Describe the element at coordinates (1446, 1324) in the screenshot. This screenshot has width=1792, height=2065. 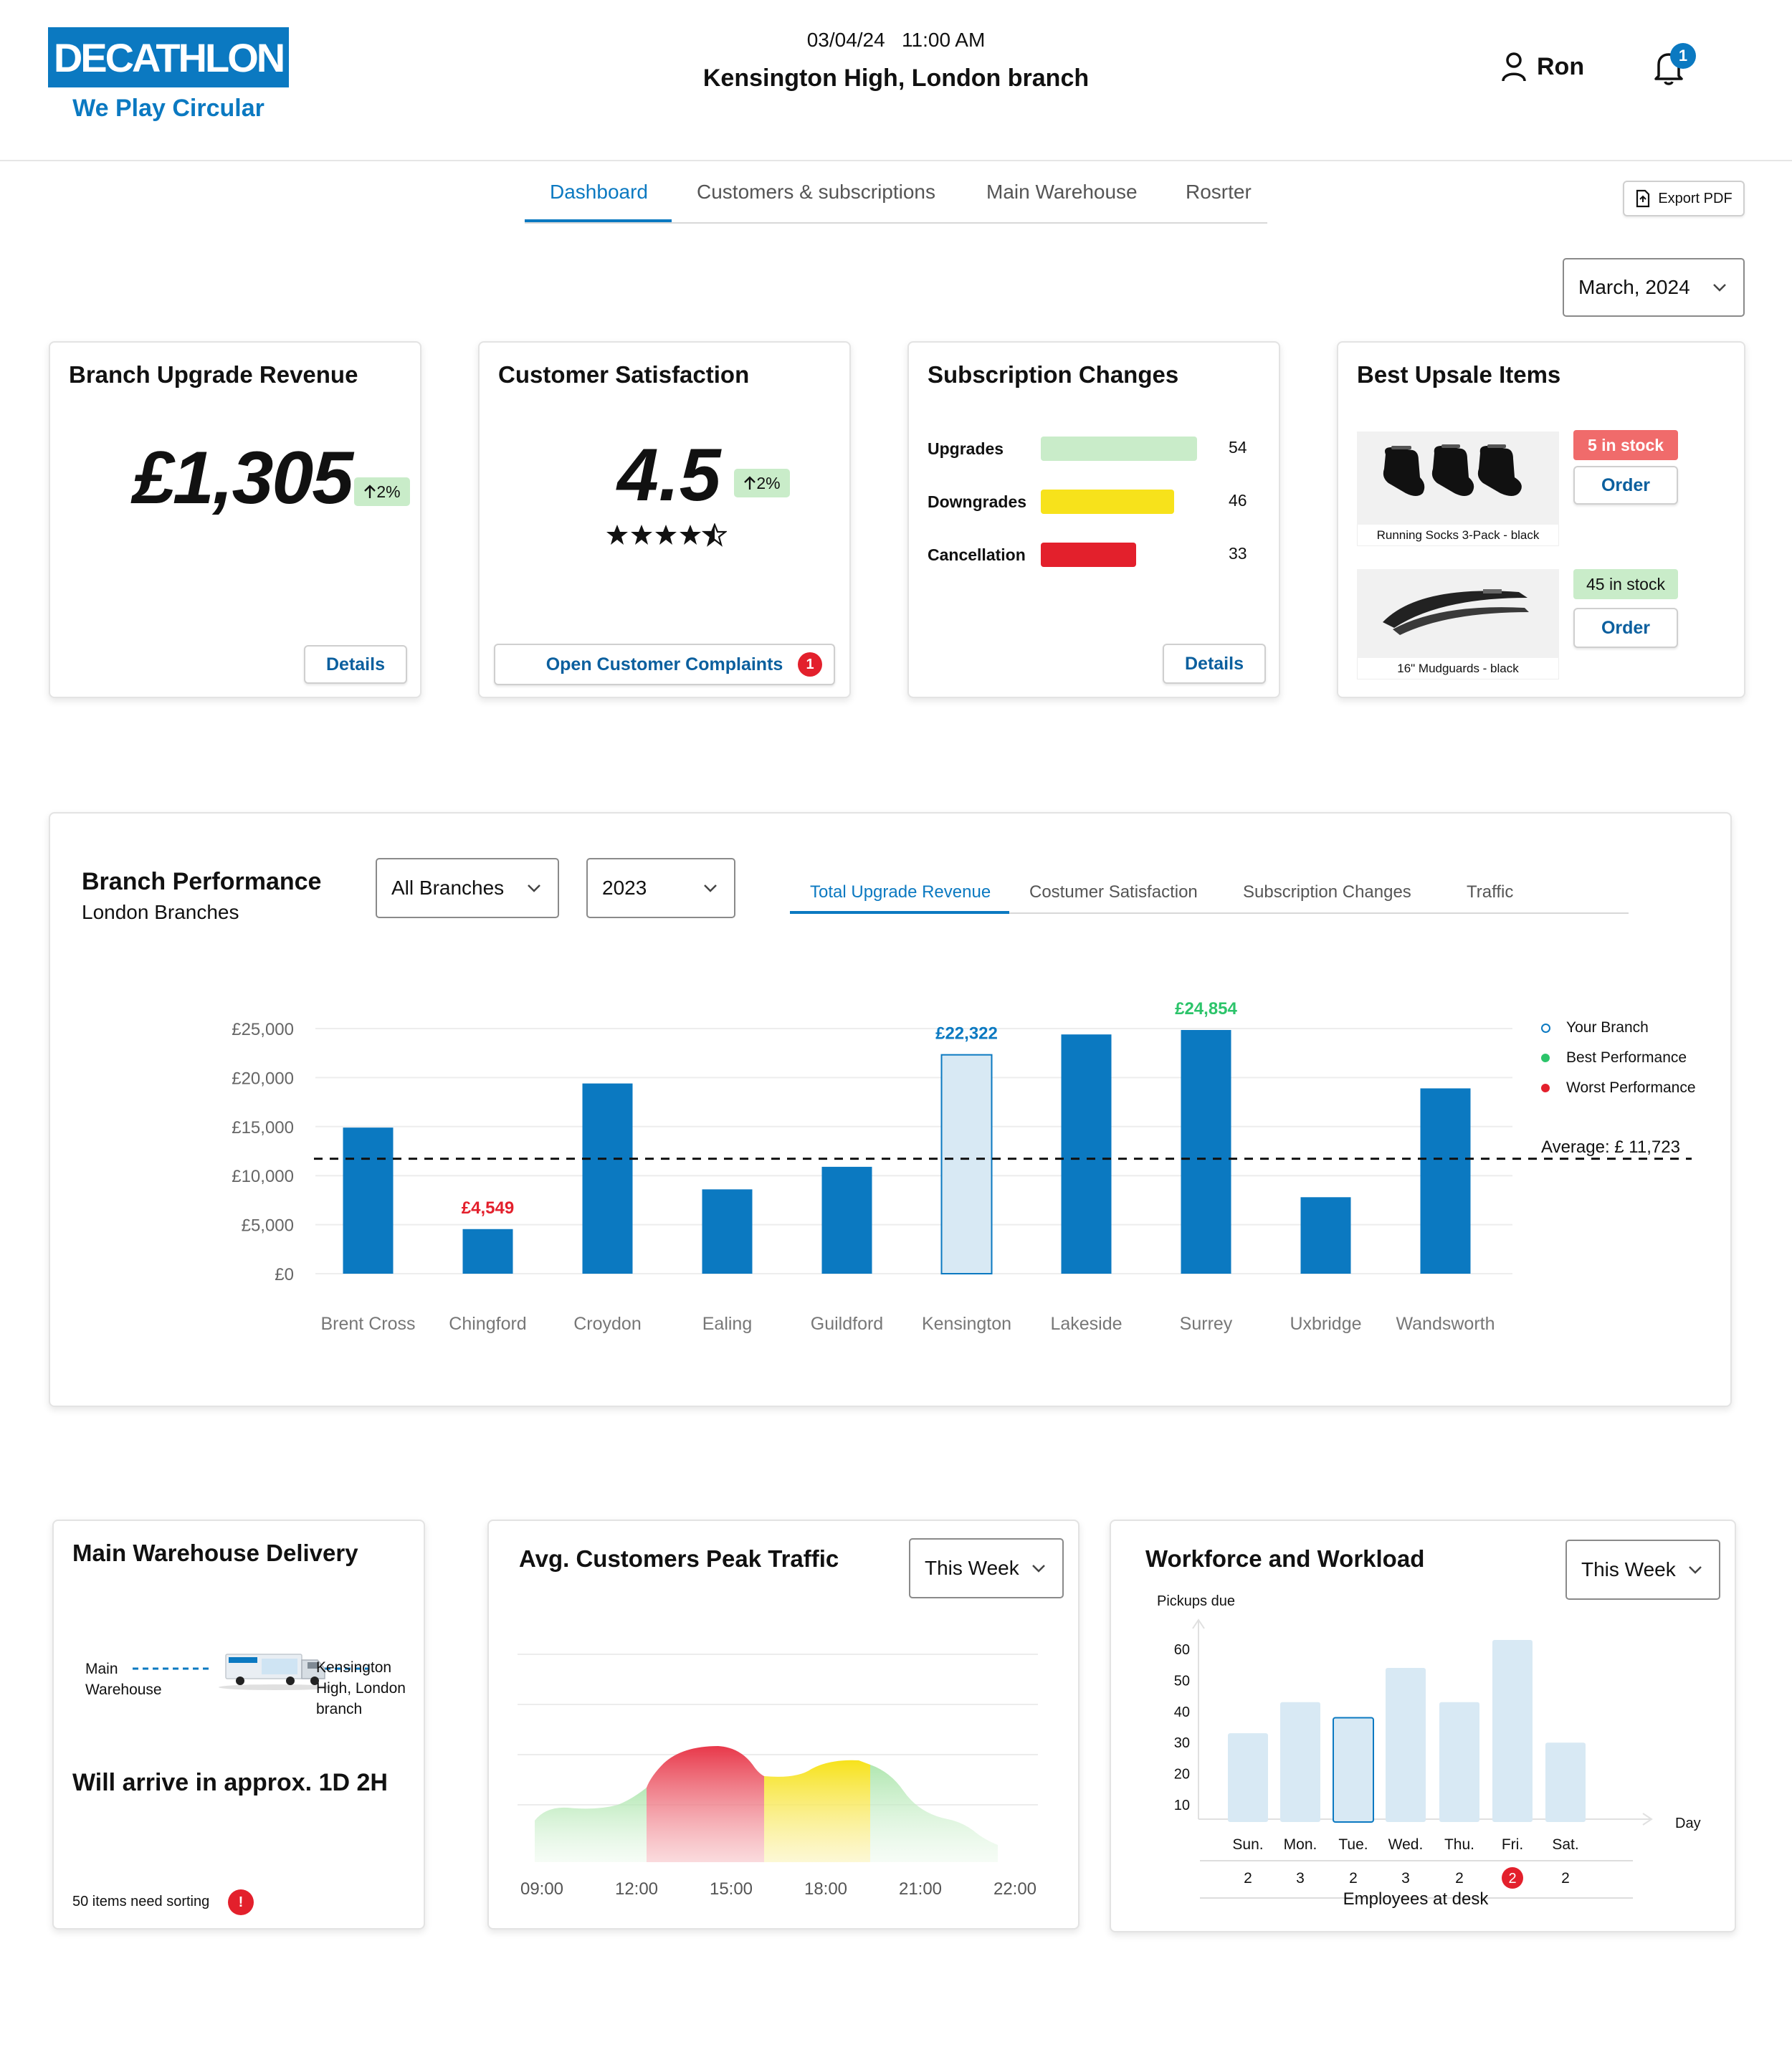
I see `x-tick-label: Wandsworth` at that location.